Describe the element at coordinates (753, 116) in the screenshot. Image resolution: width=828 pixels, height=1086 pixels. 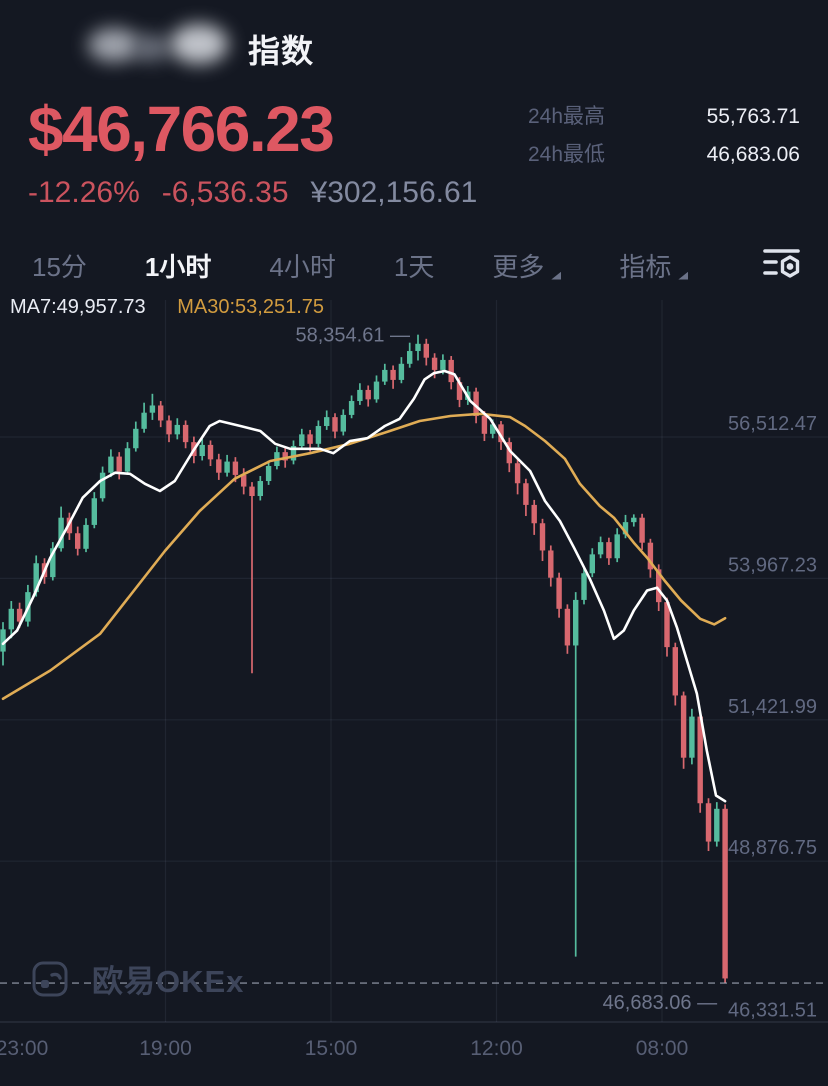
I see `24h-high-value: 55,763.71` at that location.